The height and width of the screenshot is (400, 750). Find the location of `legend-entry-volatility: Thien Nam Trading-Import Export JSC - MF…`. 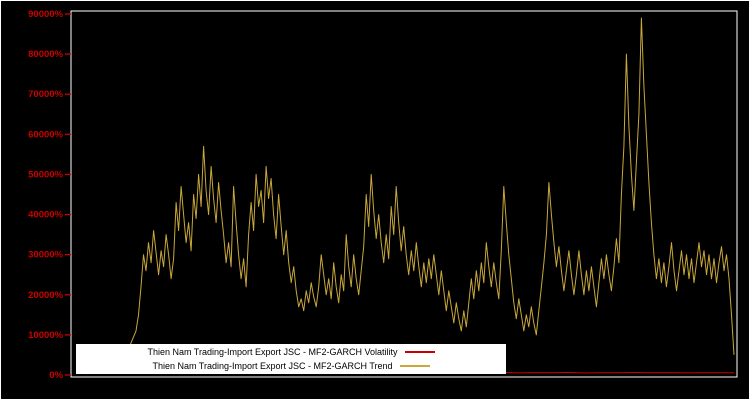

legend-entry-volatility: Thien Nam Trading-Import Export JSC - MF… is located at coordinates (291, 352).